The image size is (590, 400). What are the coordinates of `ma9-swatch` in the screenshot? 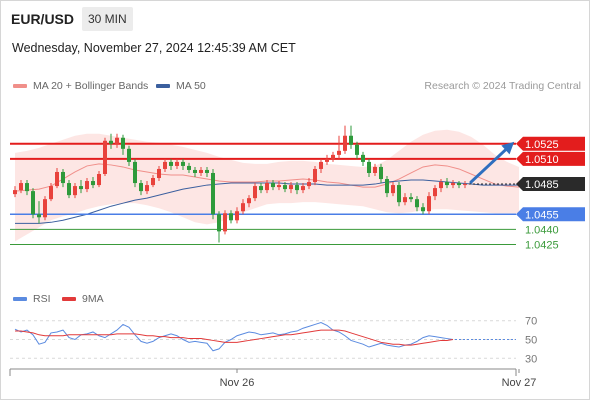 It's located at (69, 299).